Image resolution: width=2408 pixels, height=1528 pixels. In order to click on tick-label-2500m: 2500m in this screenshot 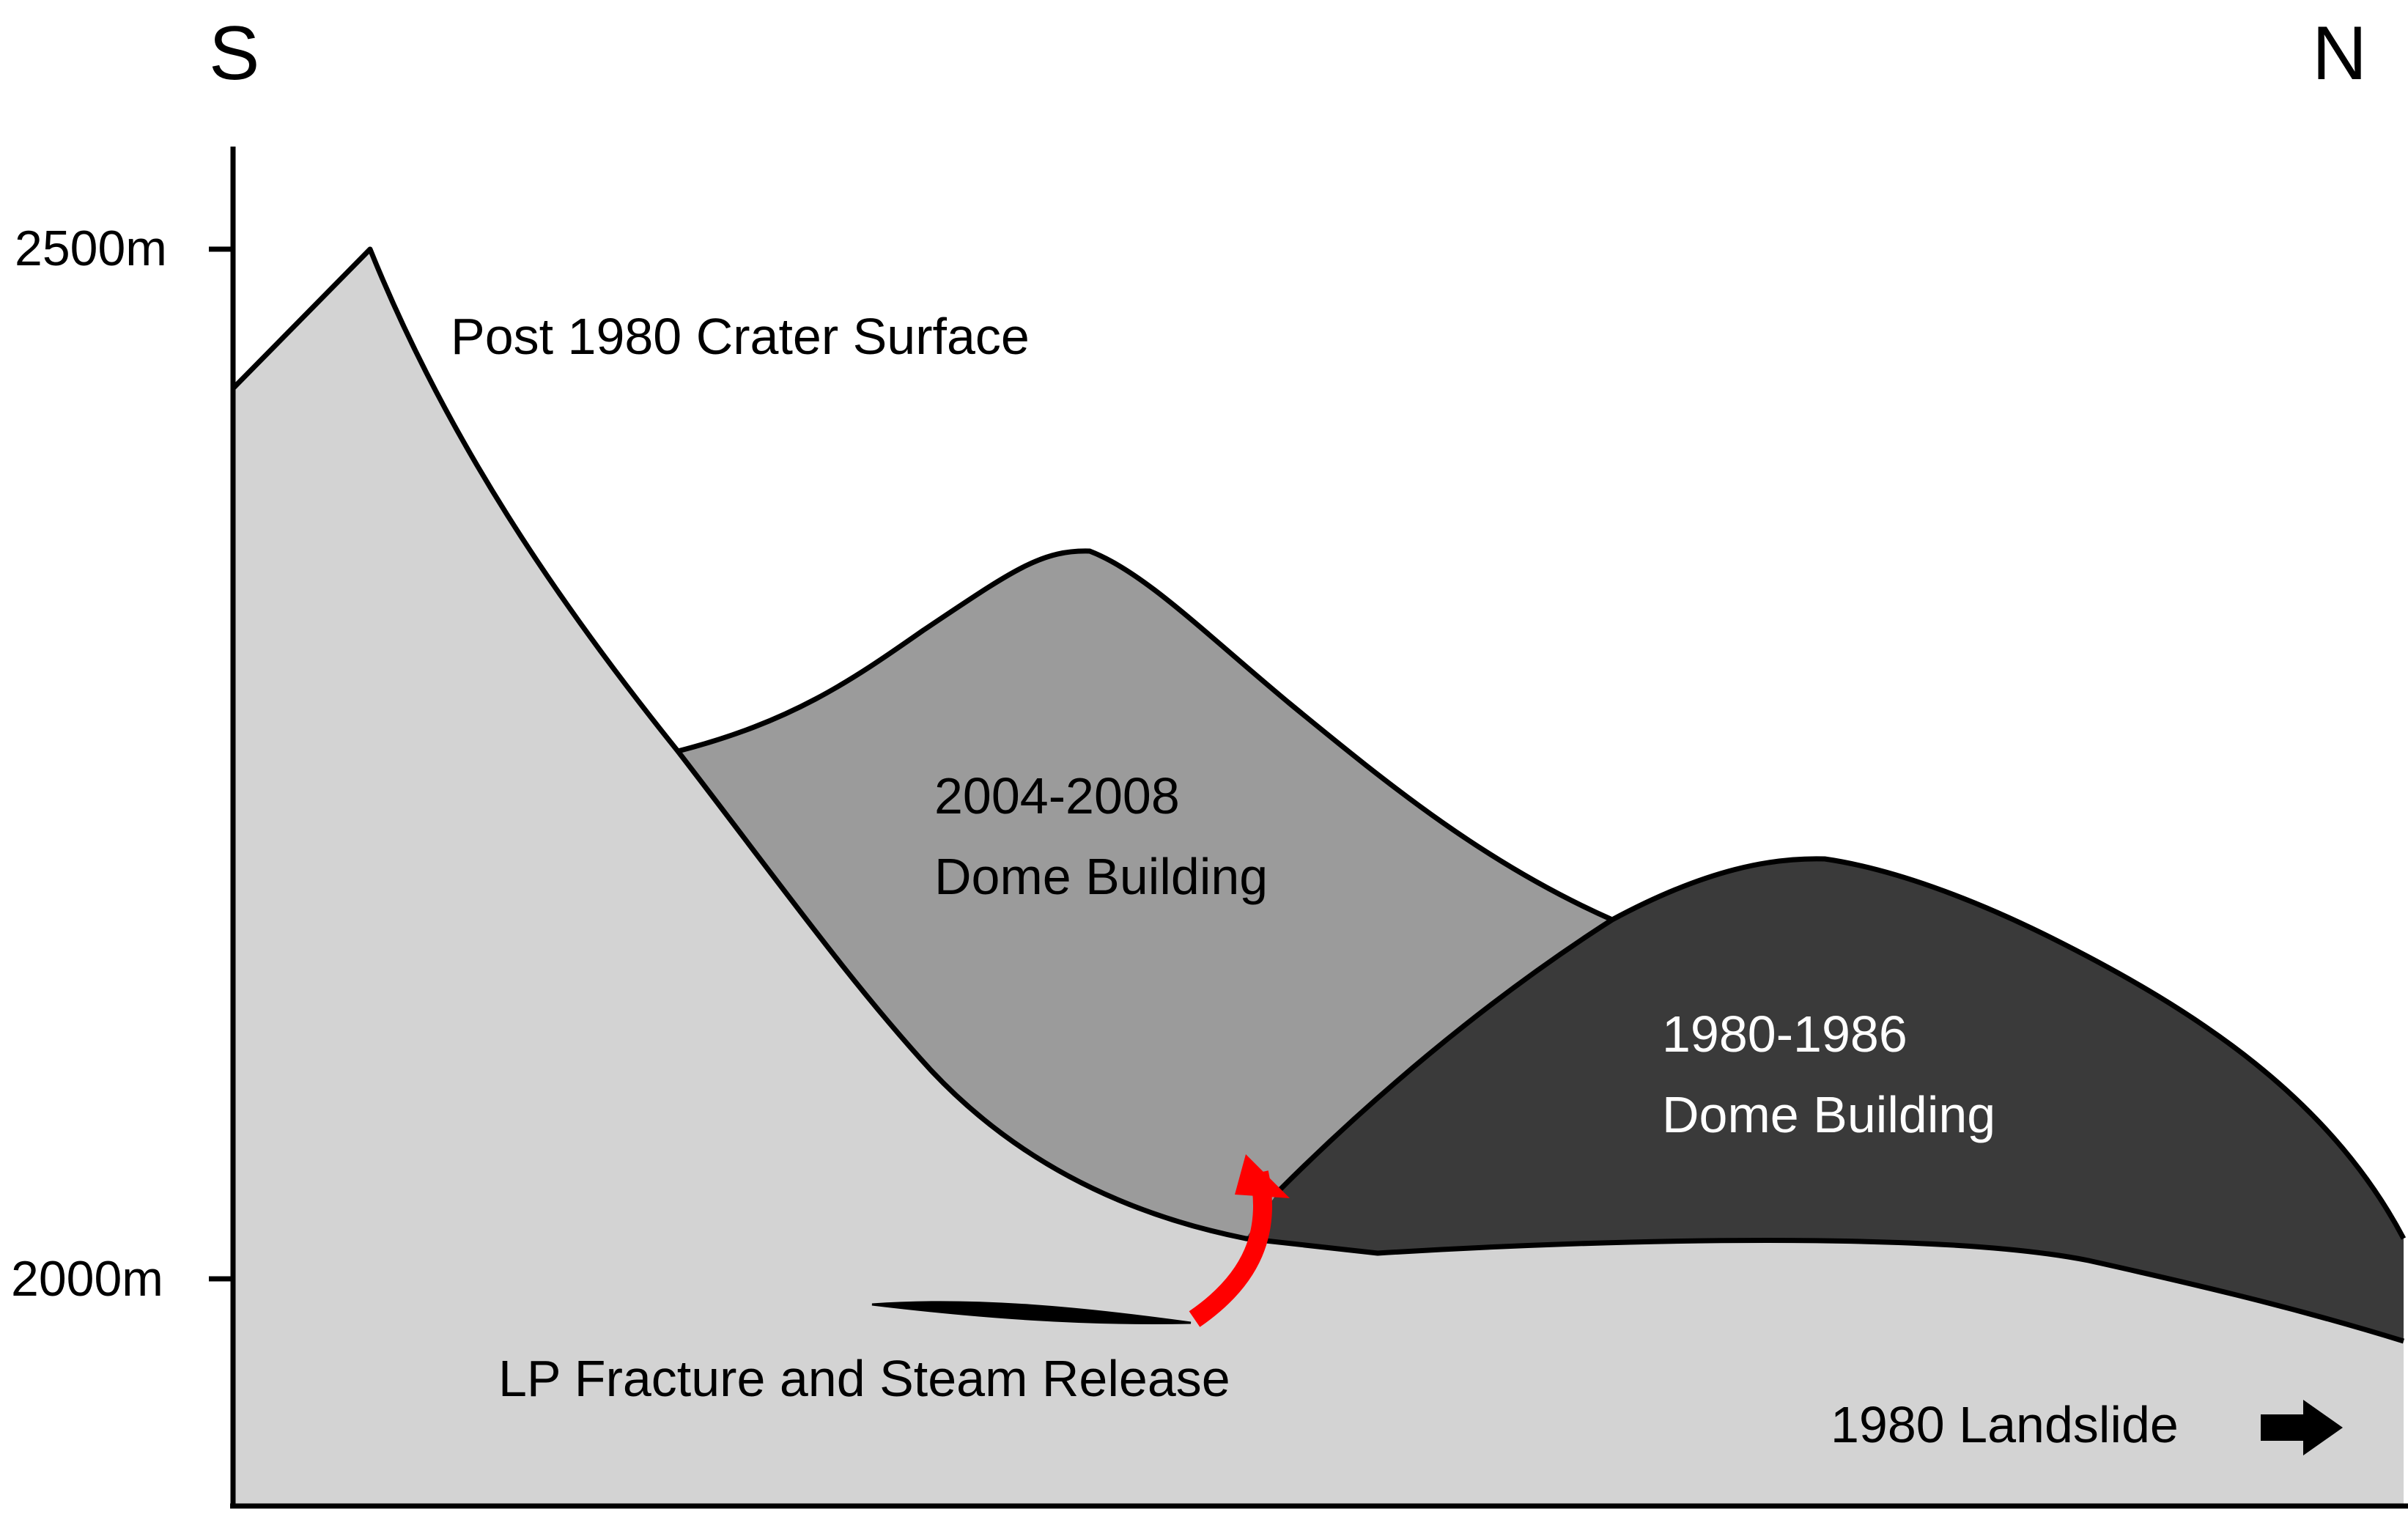, I will do `click(91, 248)`.